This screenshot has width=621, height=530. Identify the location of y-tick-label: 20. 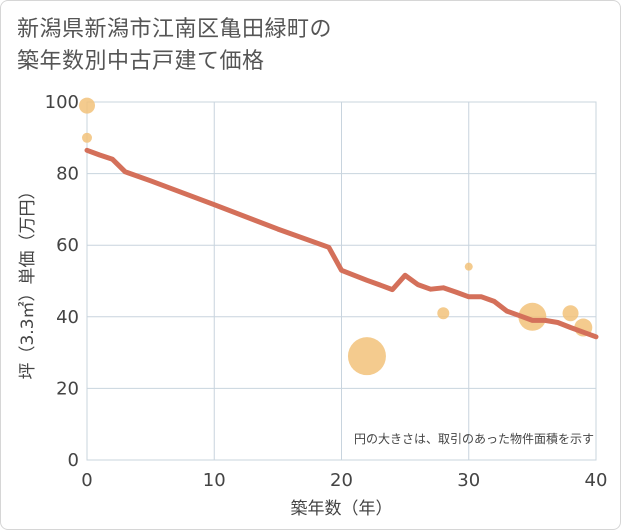
(67, 388).